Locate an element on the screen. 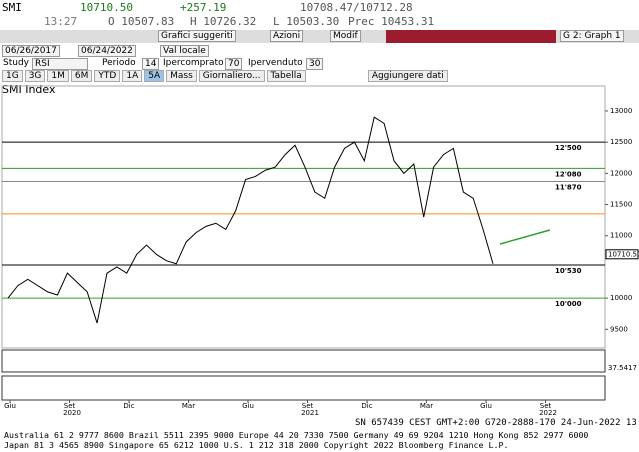  currency: Val locale is located at coordinates (184, 51).